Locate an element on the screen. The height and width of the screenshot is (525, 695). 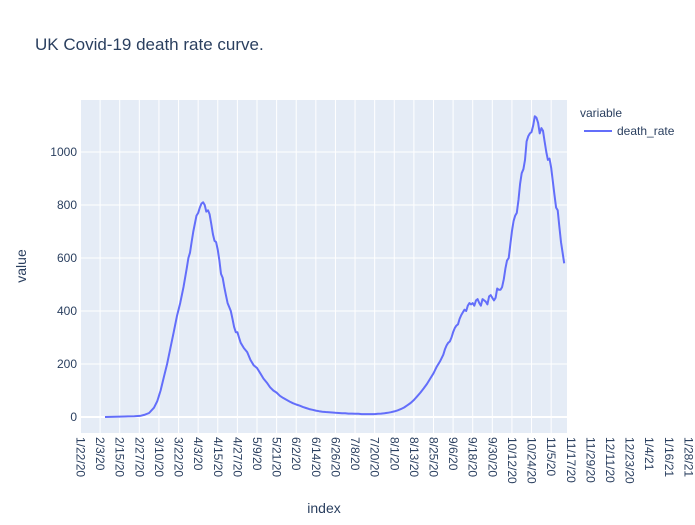
x-tick-label: 10/12/20 is located at coordinates (512, 460).